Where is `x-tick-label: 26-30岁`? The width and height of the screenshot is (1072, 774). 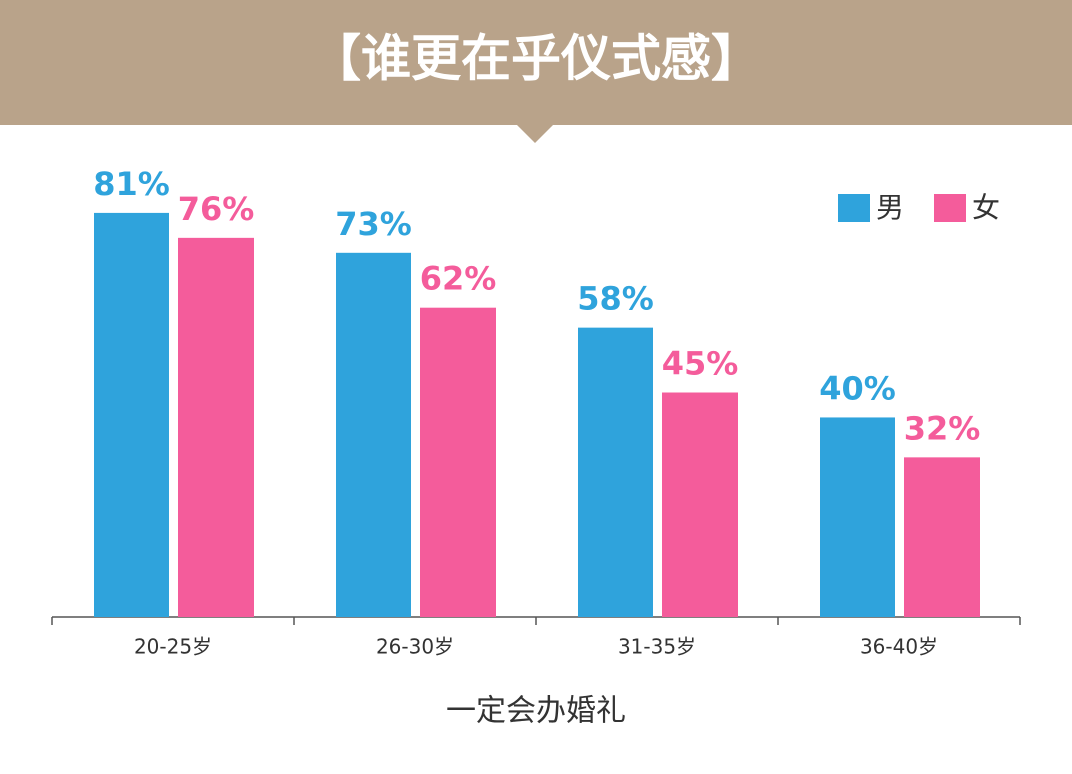
x-tick-label: 26-30岁 is located at coordinates (415, 647).